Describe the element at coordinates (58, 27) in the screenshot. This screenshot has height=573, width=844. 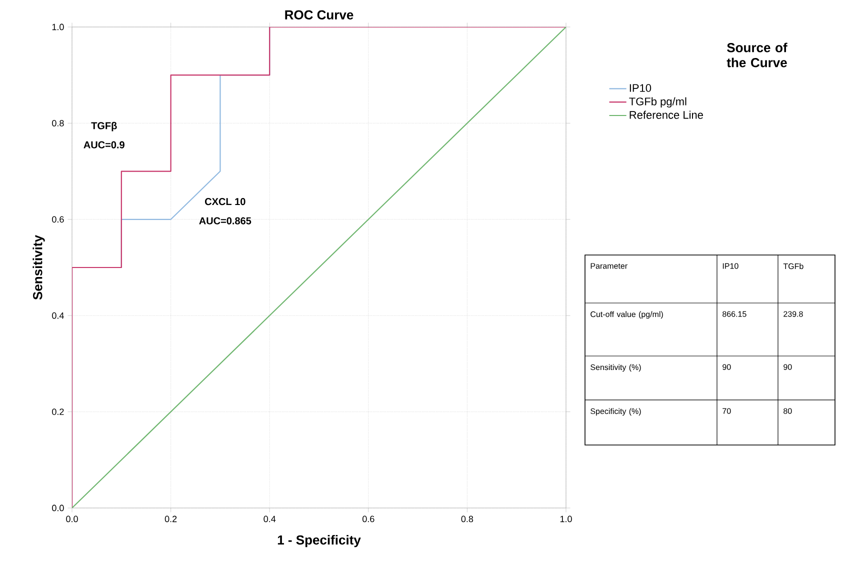
I see `y-tick-label: 1.0` at that location.